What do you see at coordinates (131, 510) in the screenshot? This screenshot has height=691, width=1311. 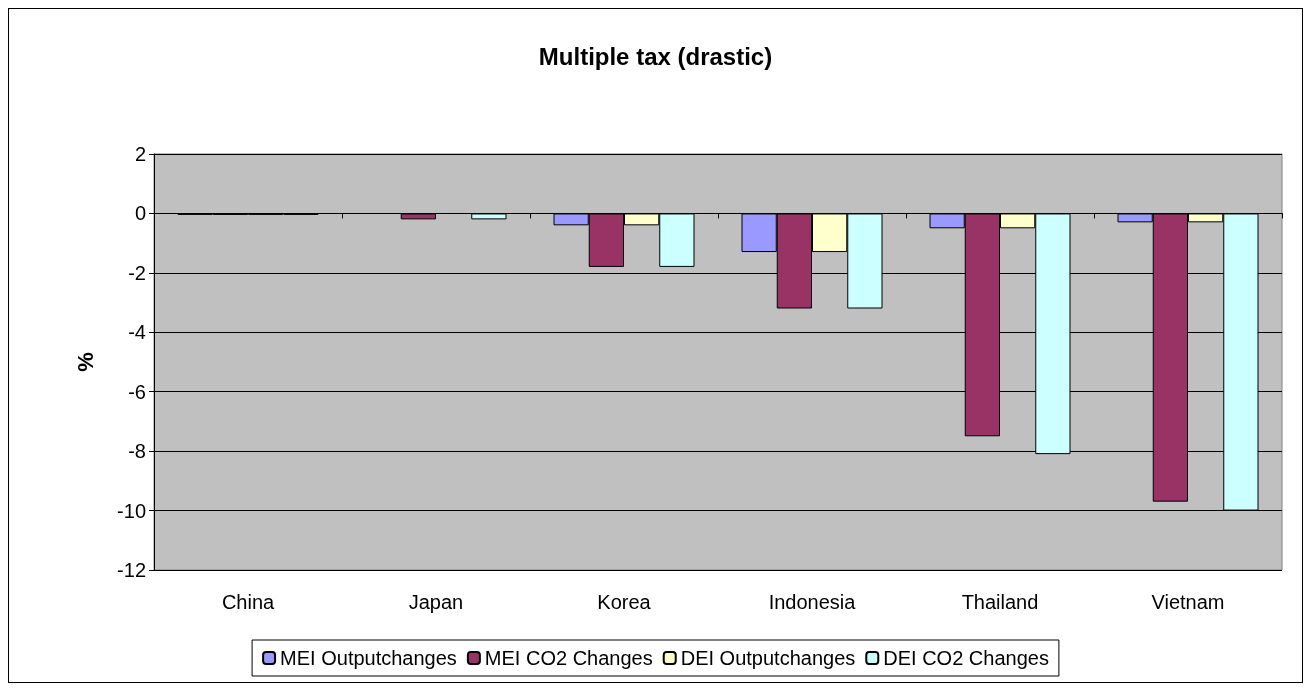 I see `y-tick-label: -10` at bounding box center [131, 510].